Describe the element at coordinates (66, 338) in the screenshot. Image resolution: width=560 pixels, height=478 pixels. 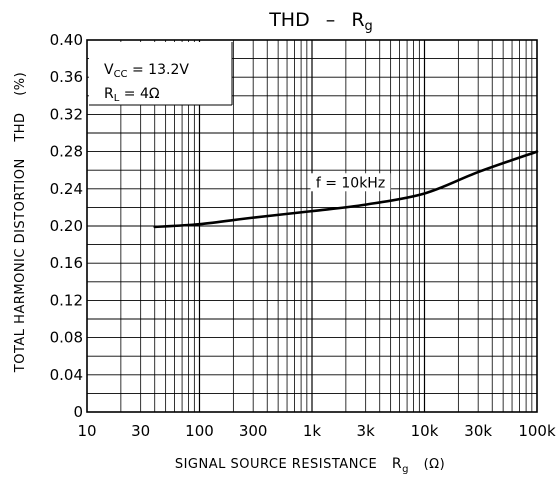
I see `y-tick-label: 0.08` at that location.